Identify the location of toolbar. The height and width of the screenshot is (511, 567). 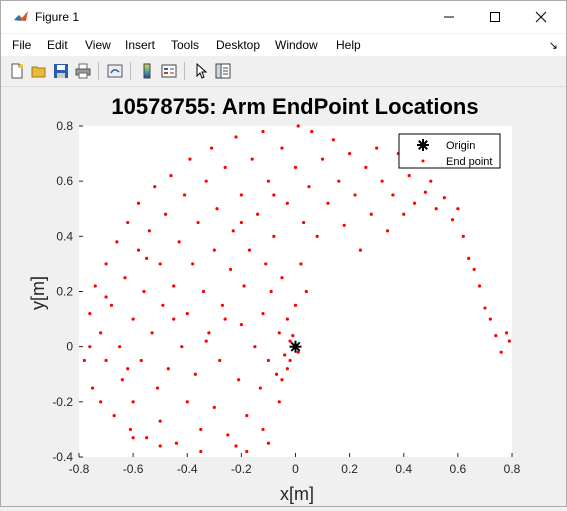
(283, 72).